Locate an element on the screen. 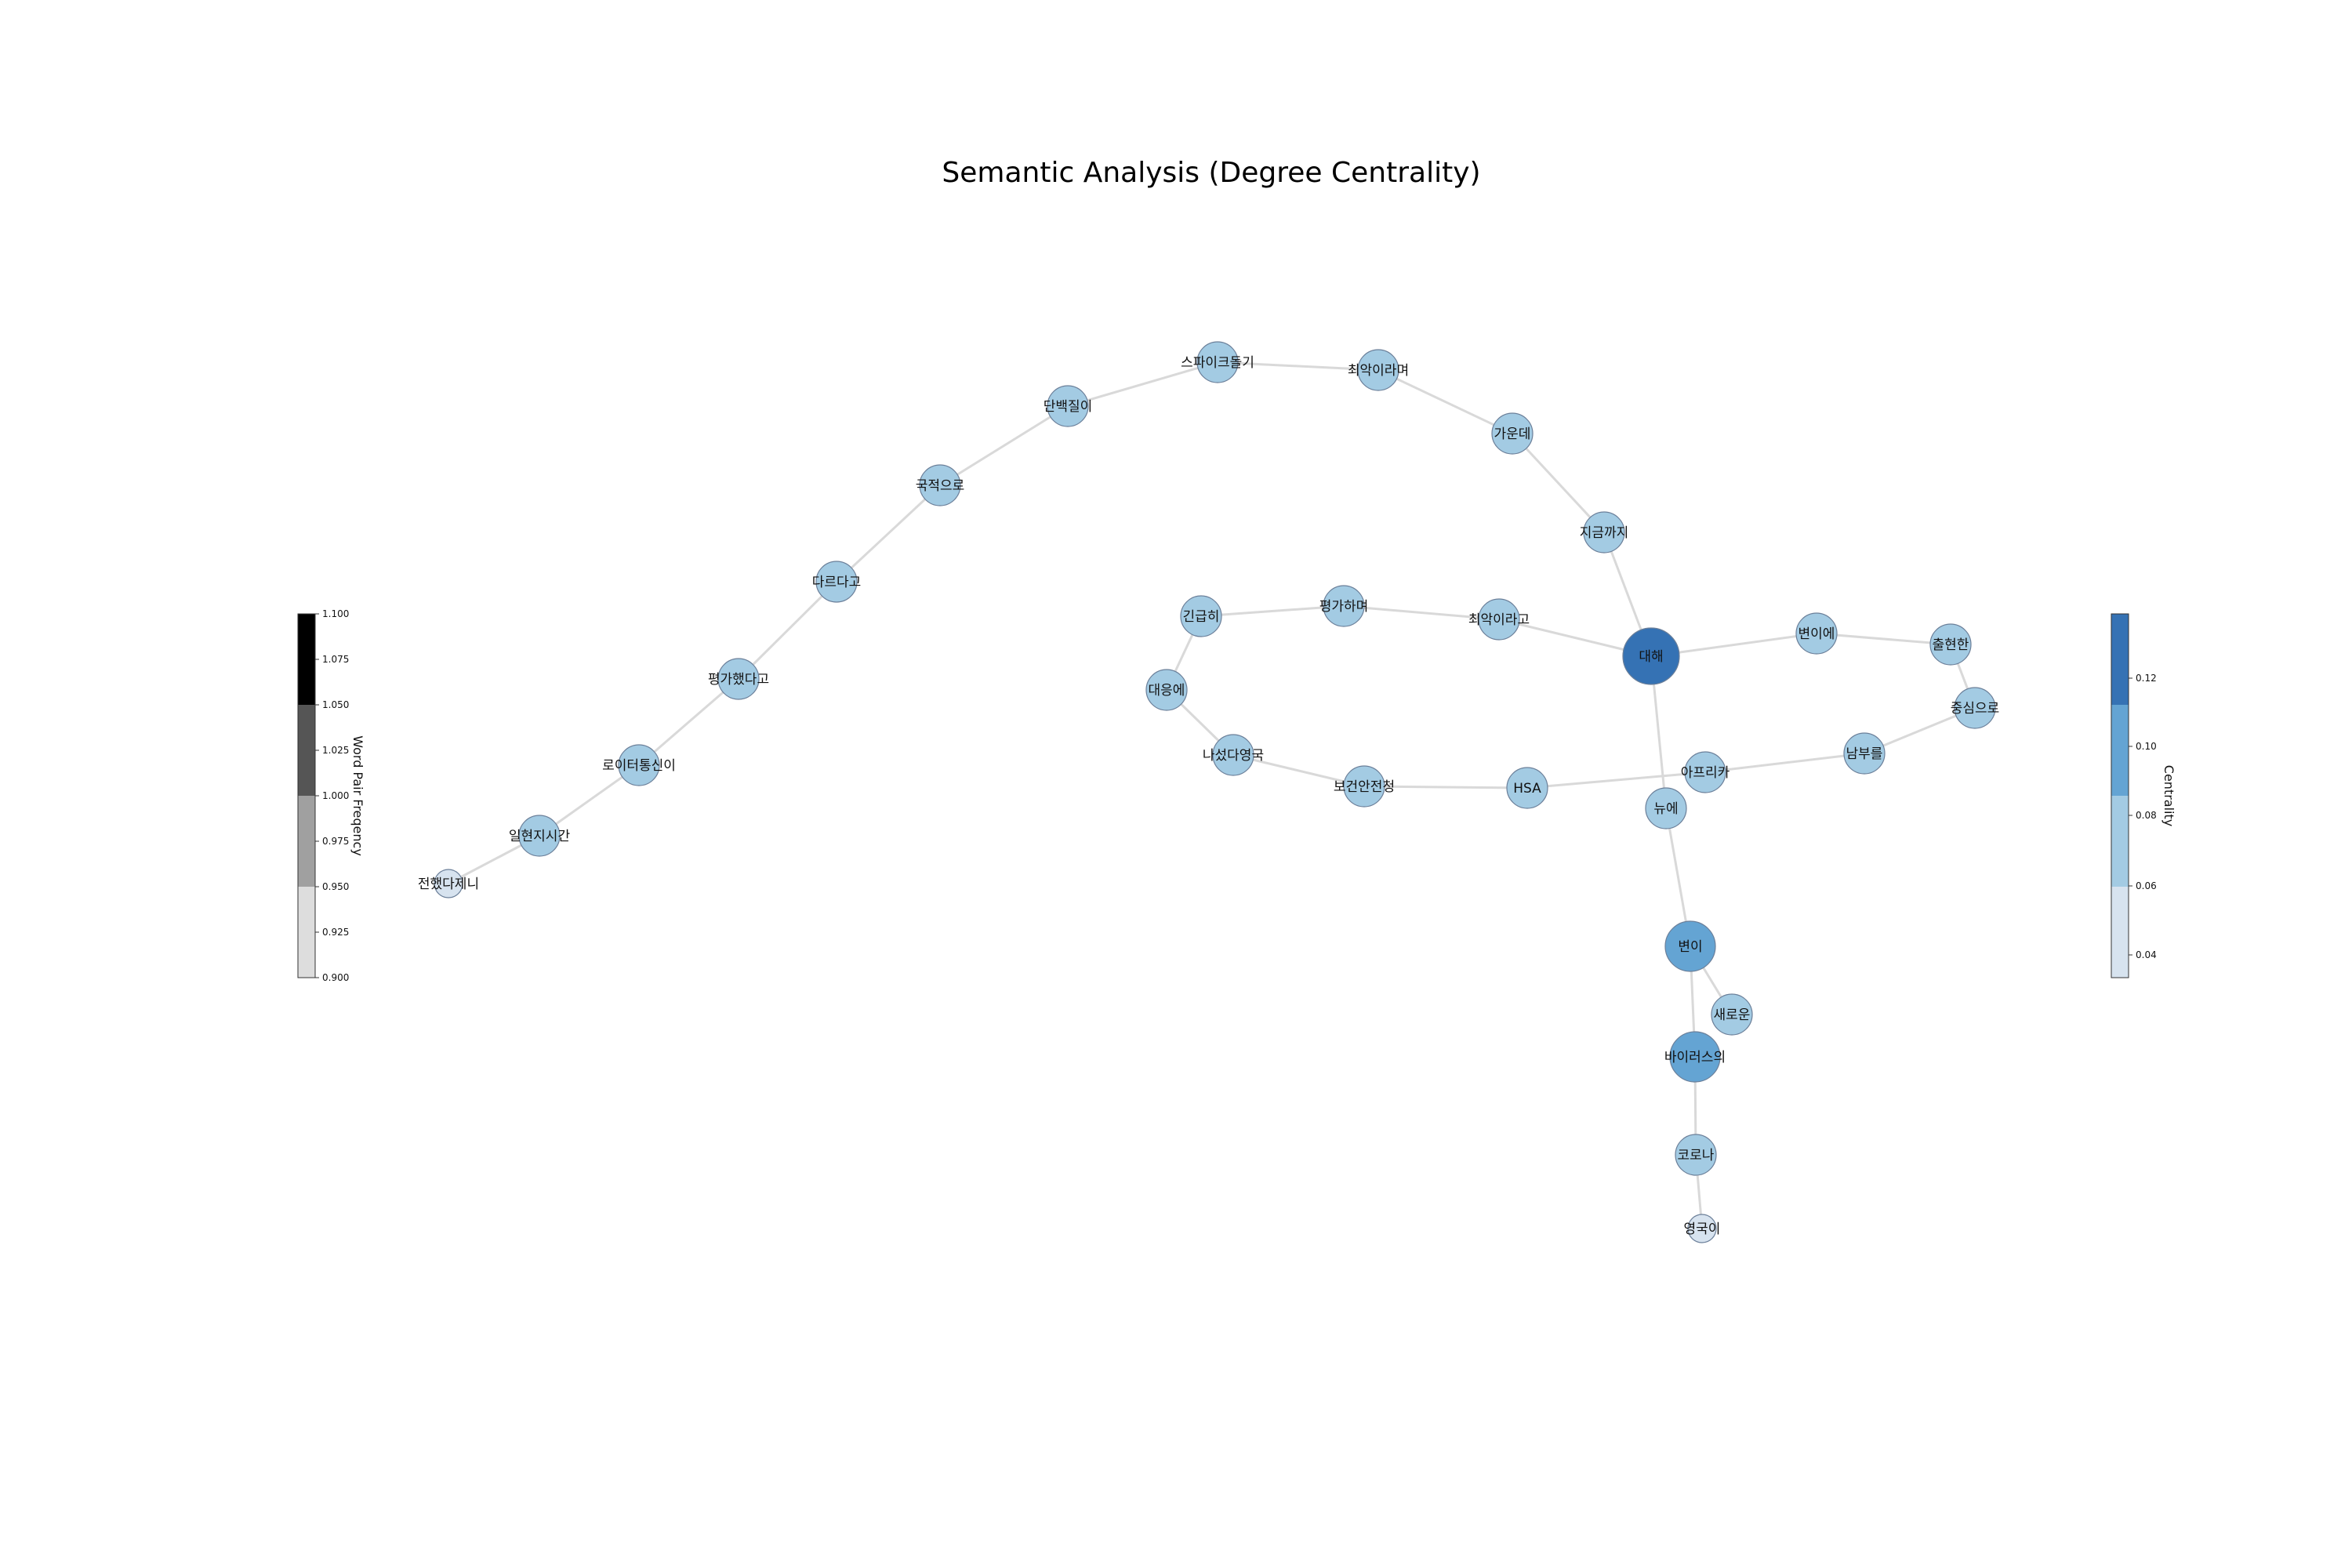  node: 영국이 is located at coordinates (1702, 1228).